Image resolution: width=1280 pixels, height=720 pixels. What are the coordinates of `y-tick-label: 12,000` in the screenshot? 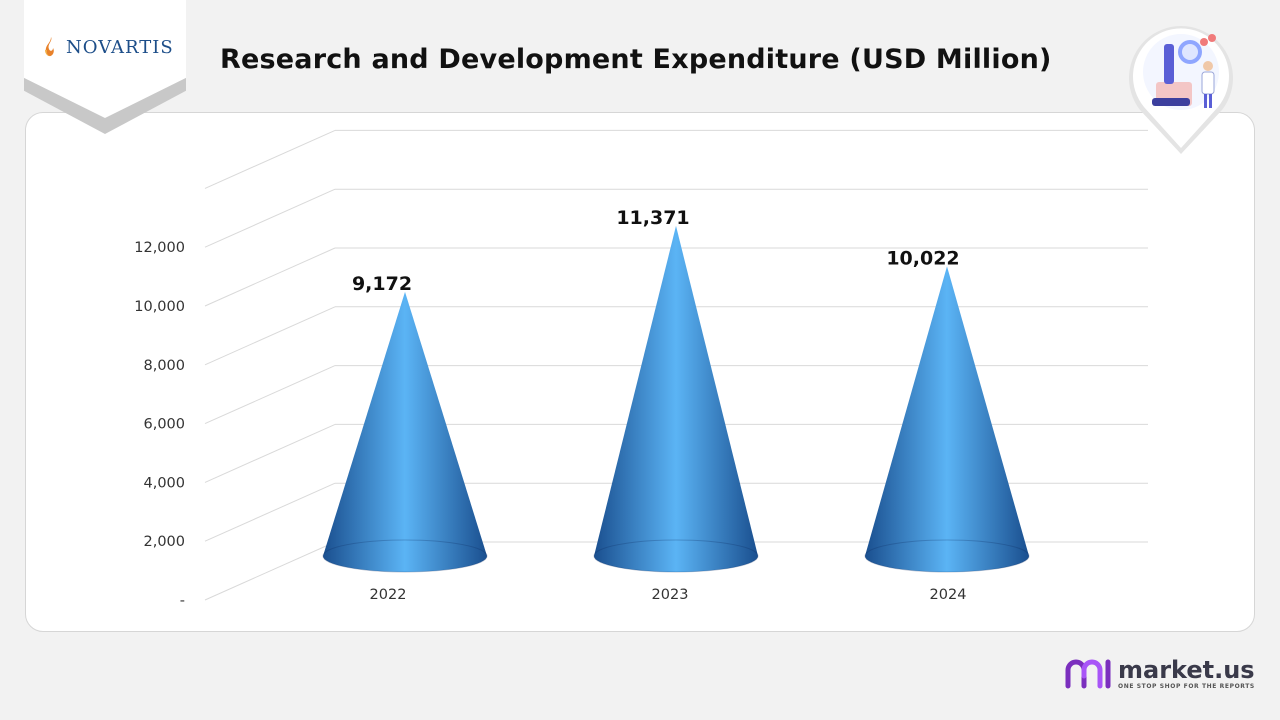 It's located at (159, 248).